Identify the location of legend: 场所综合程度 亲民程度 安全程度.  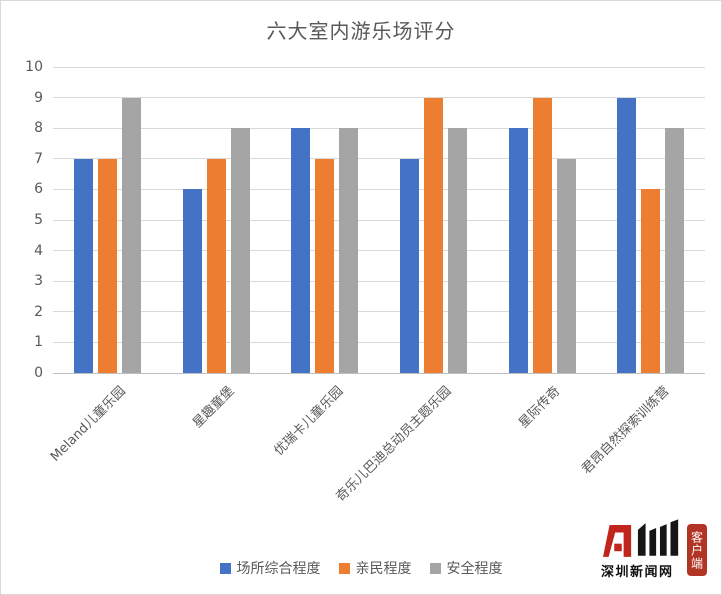
(361, 568).